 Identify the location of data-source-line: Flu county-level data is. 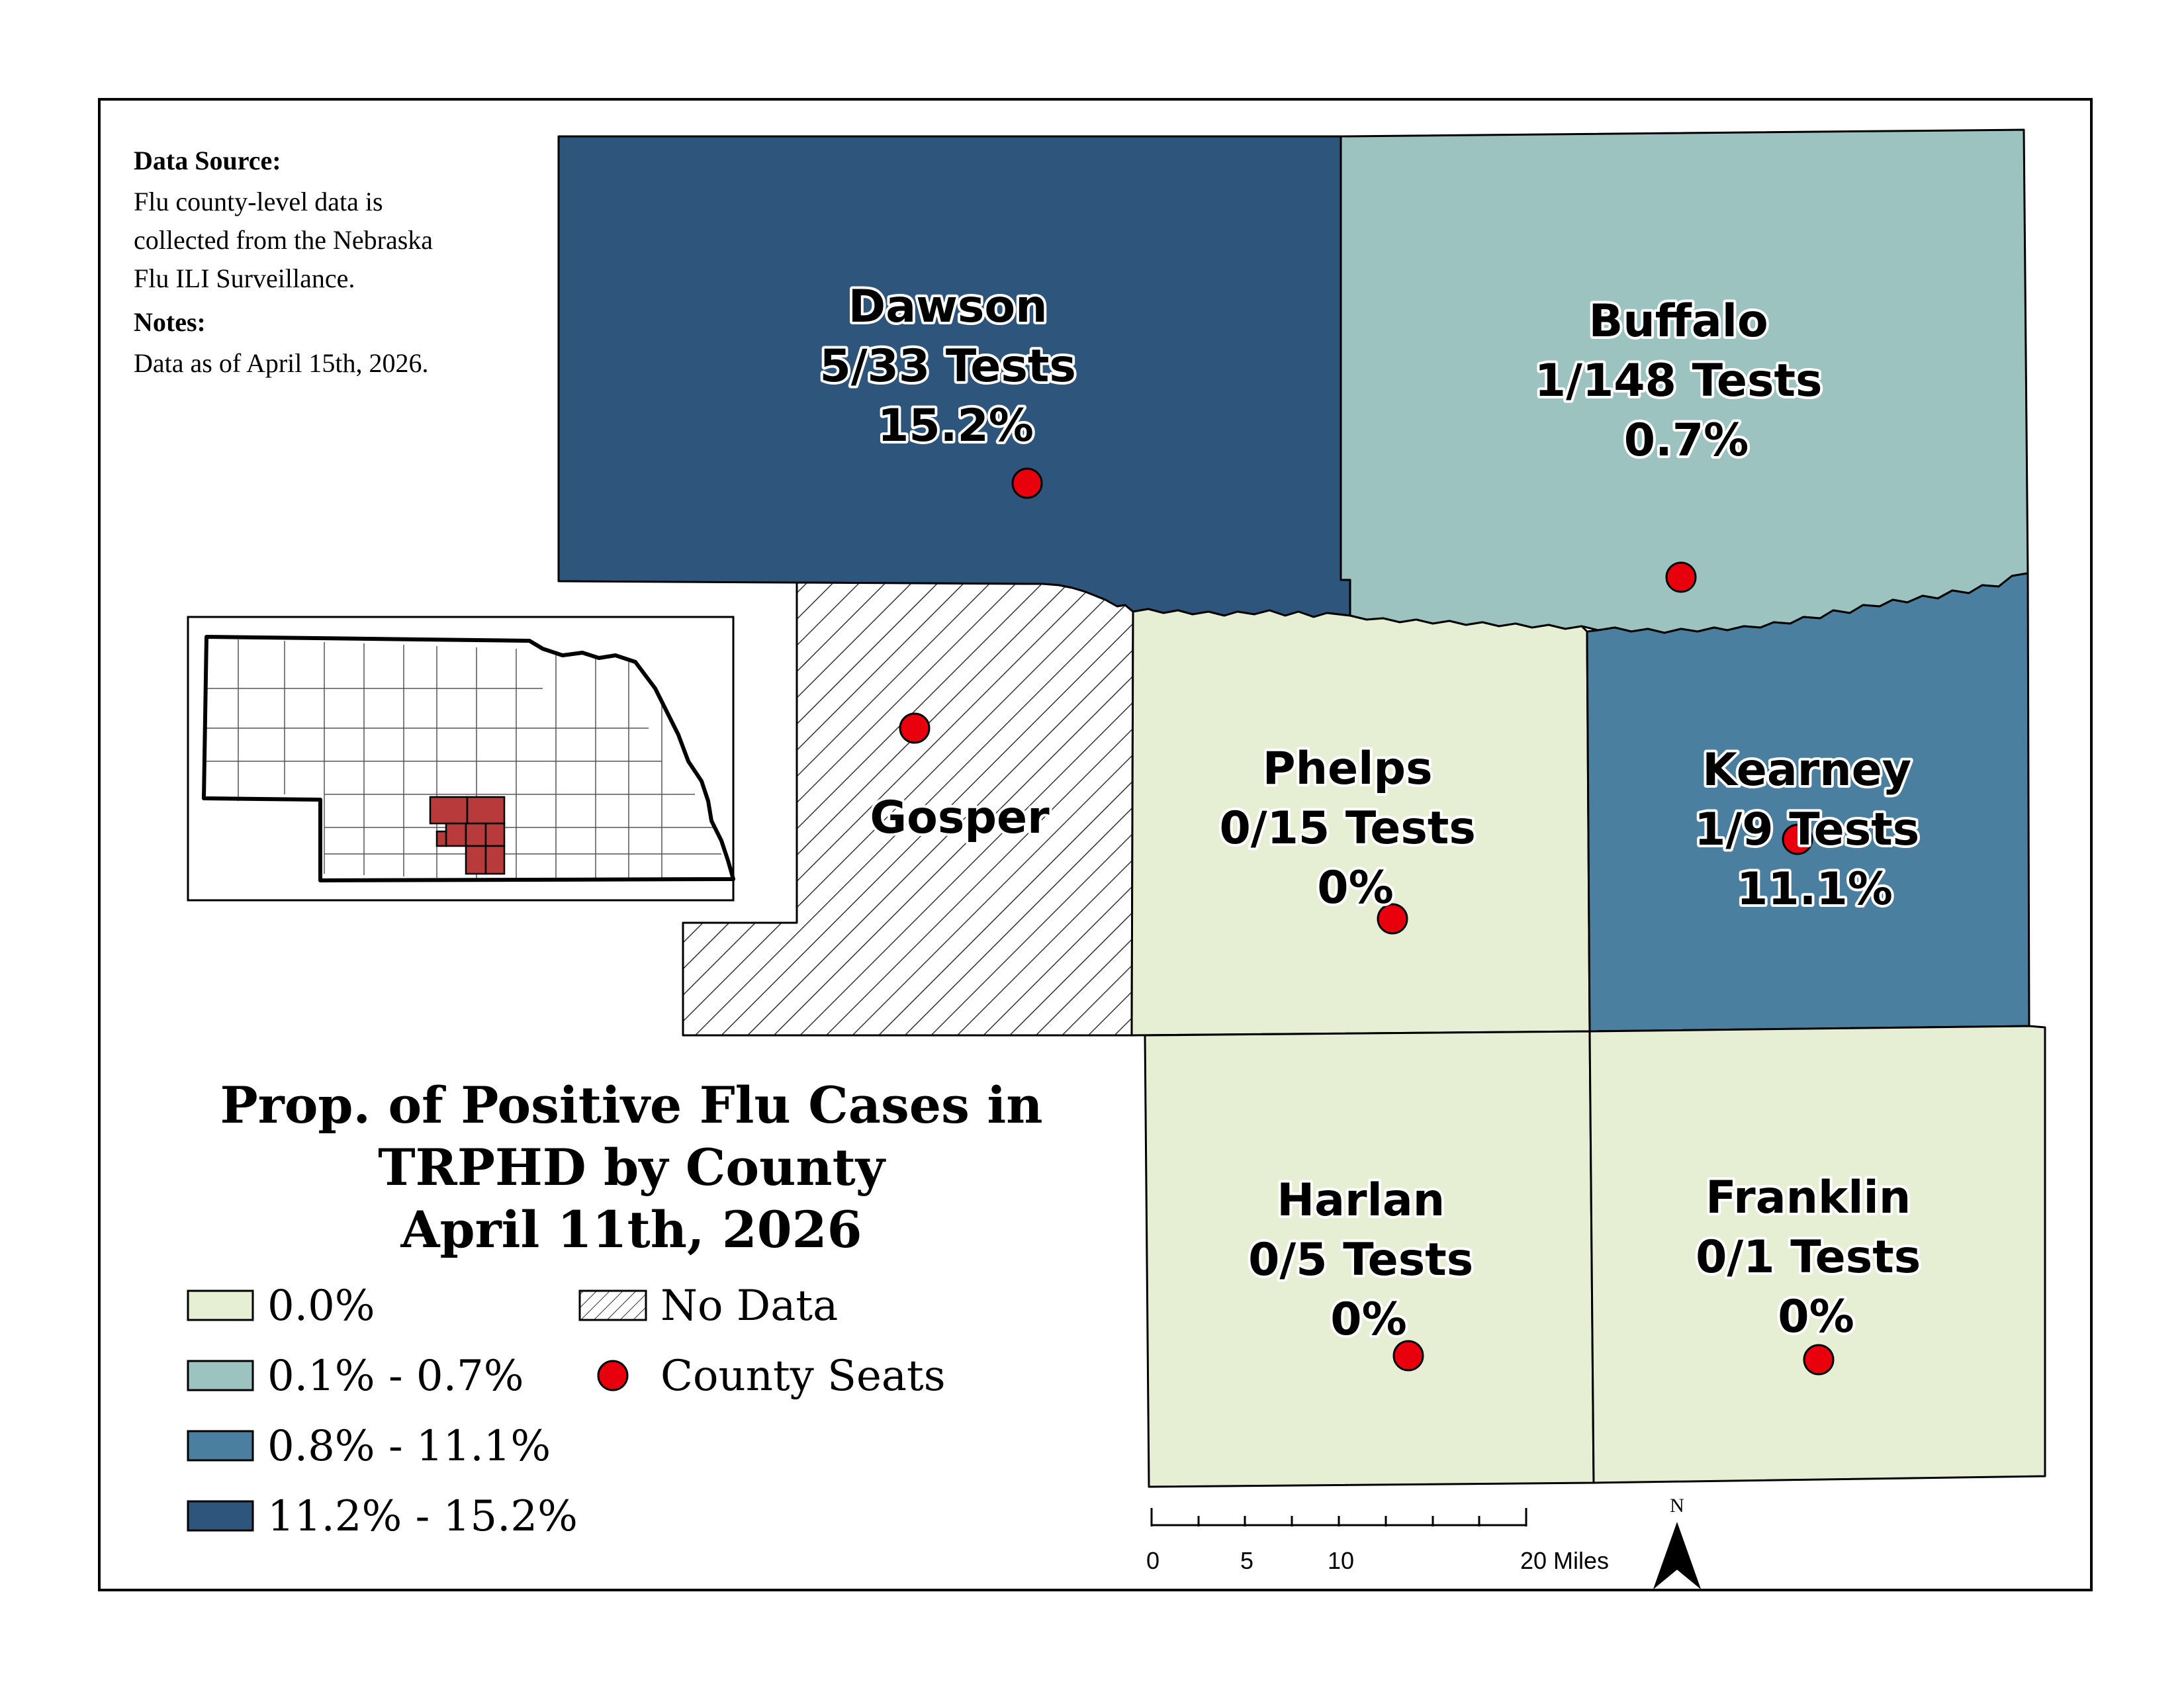
(258, 201).